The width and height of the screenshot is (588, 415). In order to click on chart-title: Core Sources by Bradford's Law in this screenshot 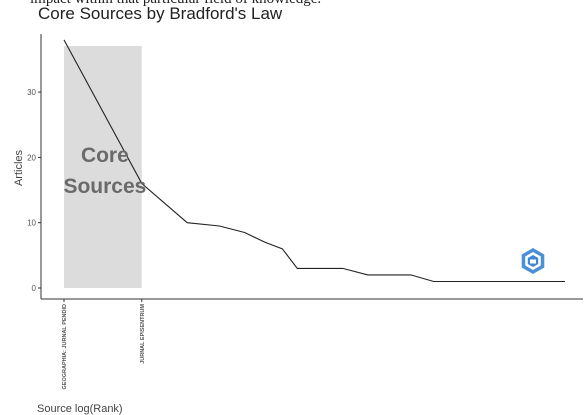, I will do `click(160, 13)`.